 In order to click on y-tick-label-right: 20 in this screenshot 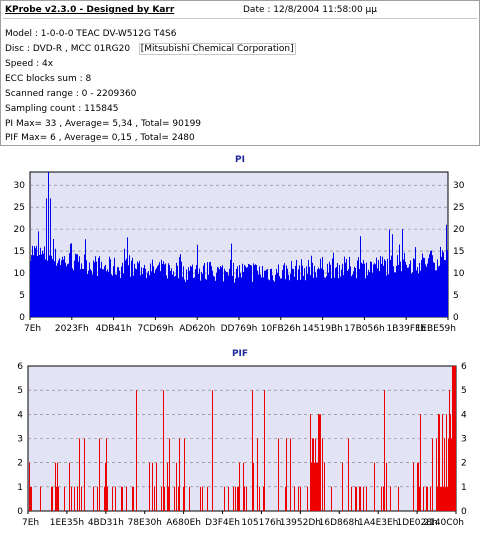, I will do `click(459, 230)`.